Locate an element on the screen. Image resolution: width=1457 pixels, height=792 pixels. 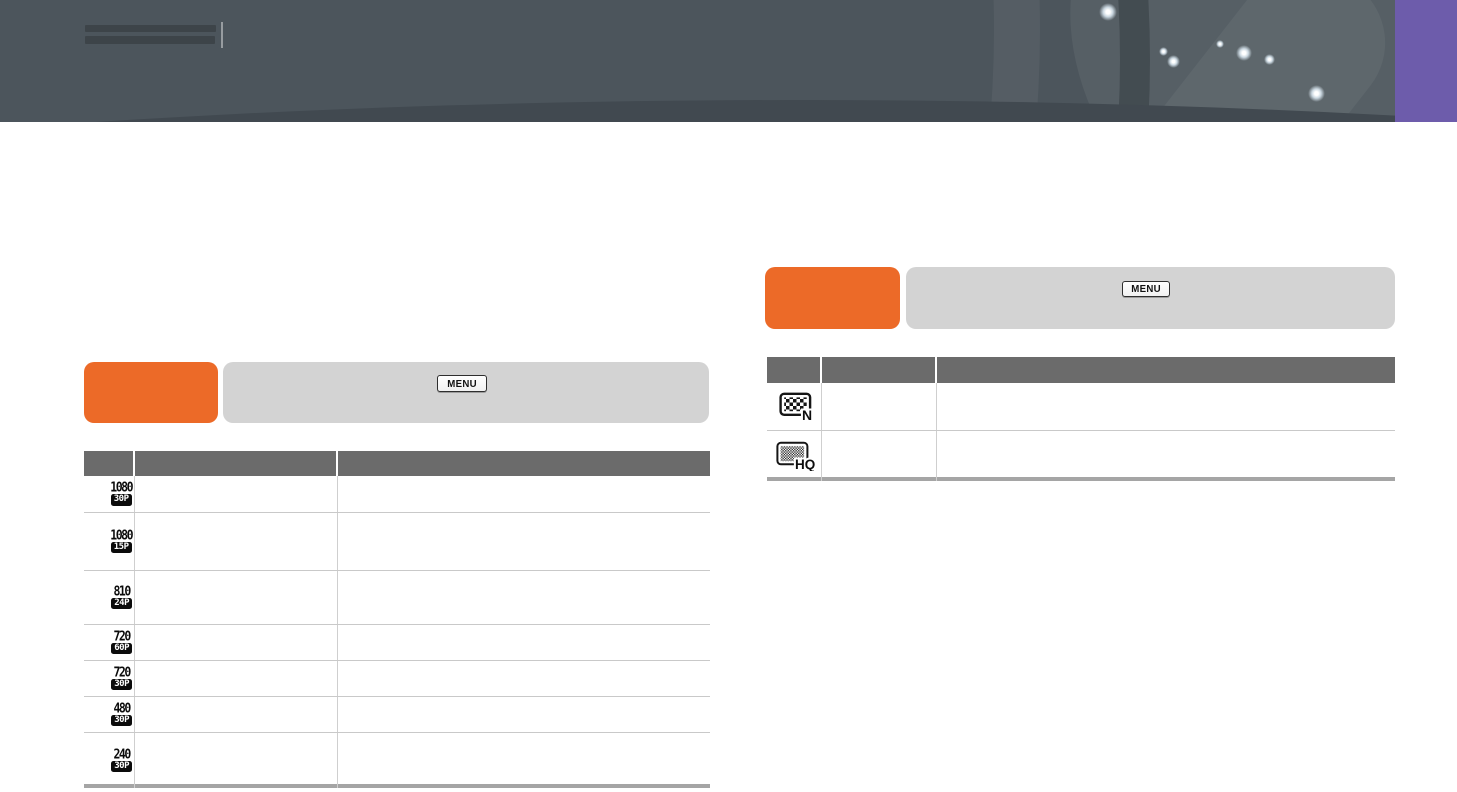
video-size-810-24p-icon: 810 24P is located at coordinates (121, 596).